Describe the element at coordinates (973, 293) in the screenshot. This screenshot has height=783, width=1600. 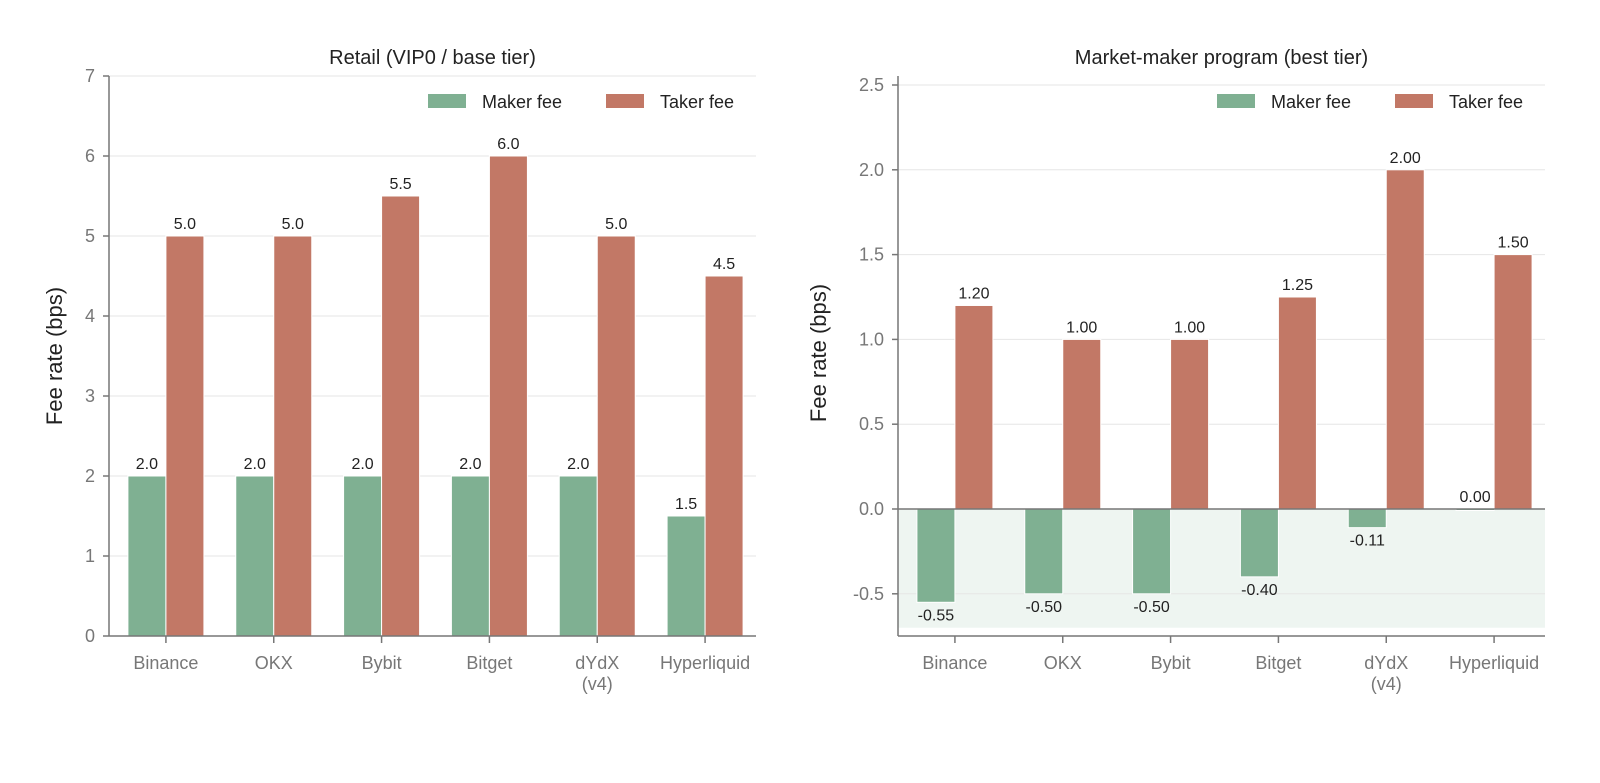
I see `data-label: 1.20` at that location.